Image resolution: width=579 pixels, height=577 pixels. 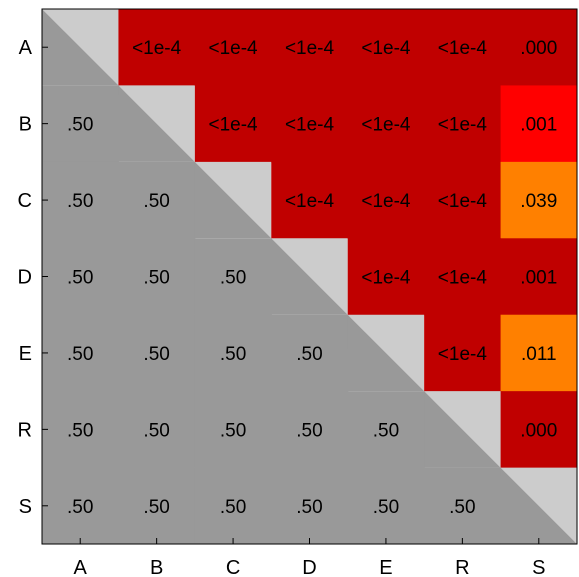 I want to click on cell-label-D-E: <1e-4, so click(x=386, y=278).